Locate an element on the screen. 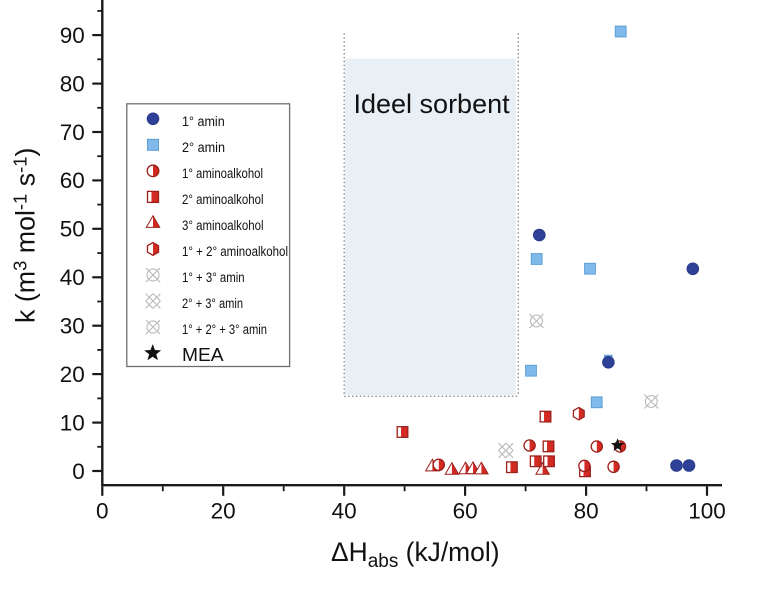 This screenshot has height=605, width=757. svg-text: 10 is located at coordinates (72, 422).